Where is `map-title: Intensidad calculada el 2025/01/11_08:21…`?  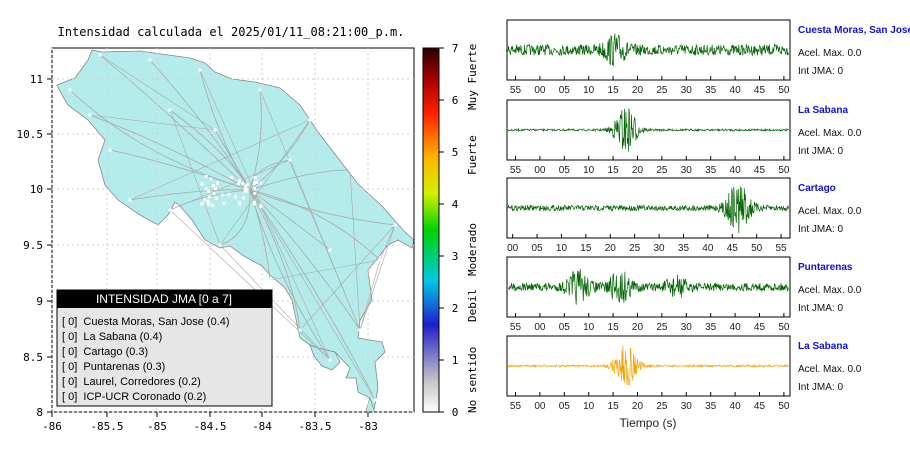 map-title: Intensidad calculada el 2025/01/11_08:21… is located at coordinates (231, 32).